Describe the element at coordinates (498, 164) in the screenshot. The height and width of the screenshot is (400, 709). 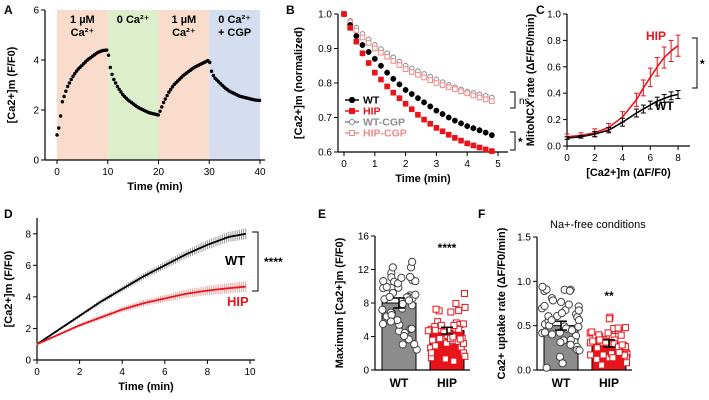
I see `x-tick-label: 5` at that location.